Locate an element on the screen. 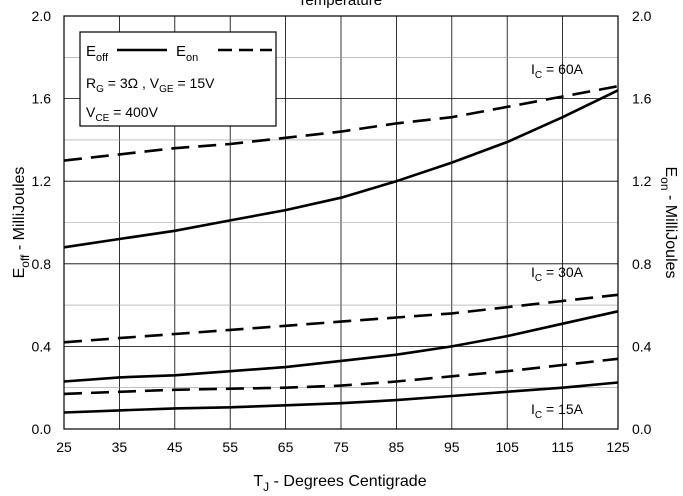 This screenshot has width=683, height=496. left-y-tick-label: 1.2 is located at coordinates (42, 181).